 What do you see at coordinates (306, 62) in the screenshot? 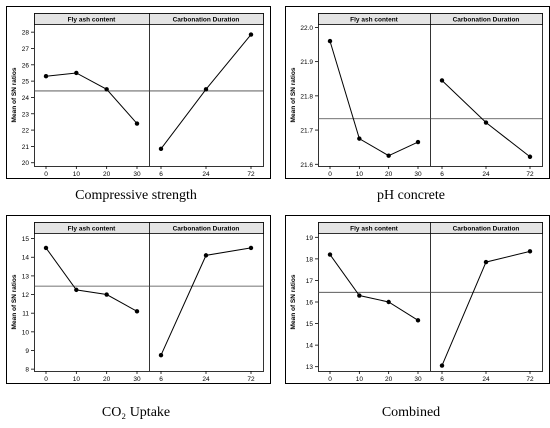
I see `y-tick-label: 21.9` at bounding box center [306, 62].